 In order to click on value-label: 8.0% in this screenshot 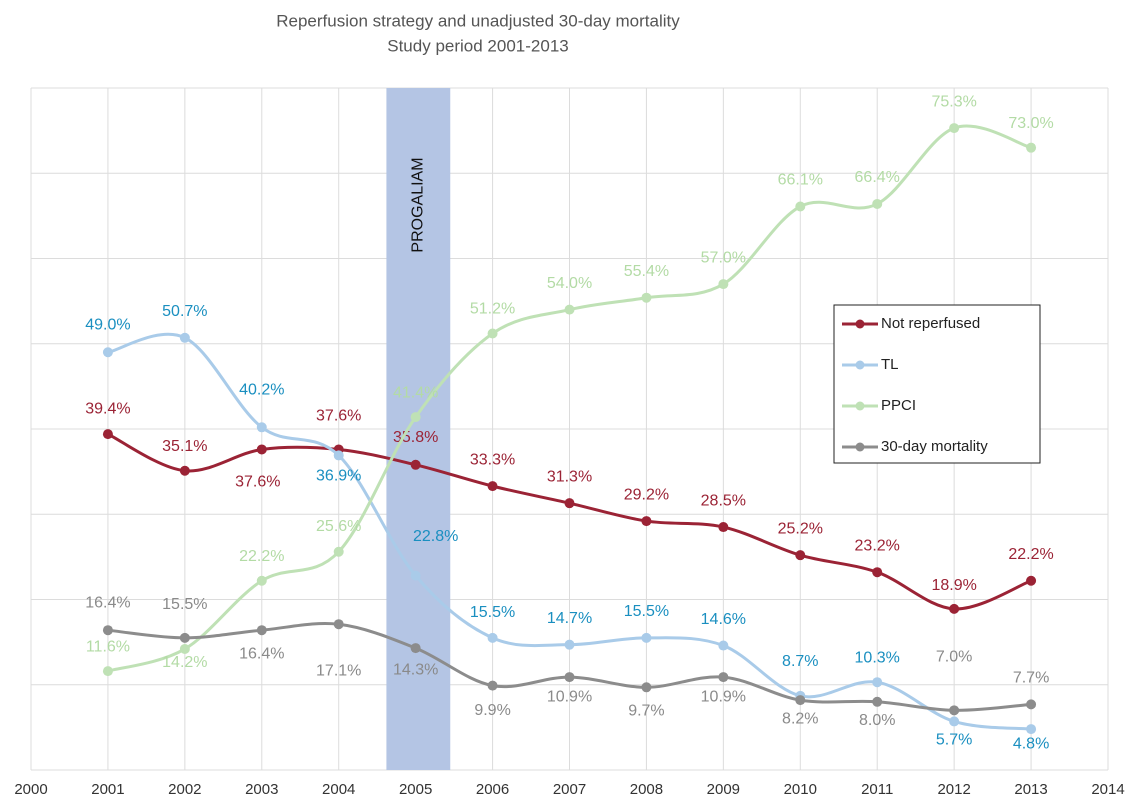, I will do `click(877, 720)`.